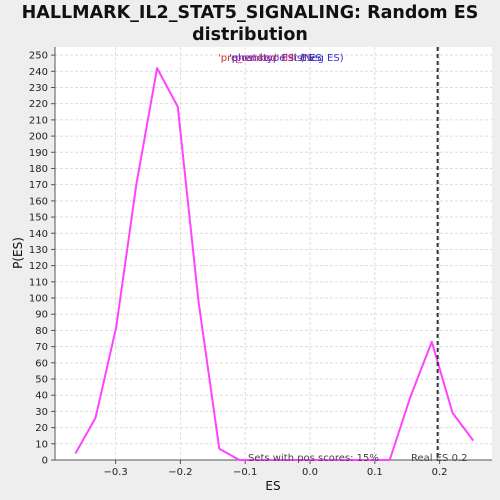 The height and width of the screenshot is (500, 500). Describe the element at coordinates (440, 472) in the screenshot. I see `x-tick-label: 0.2` at that location.